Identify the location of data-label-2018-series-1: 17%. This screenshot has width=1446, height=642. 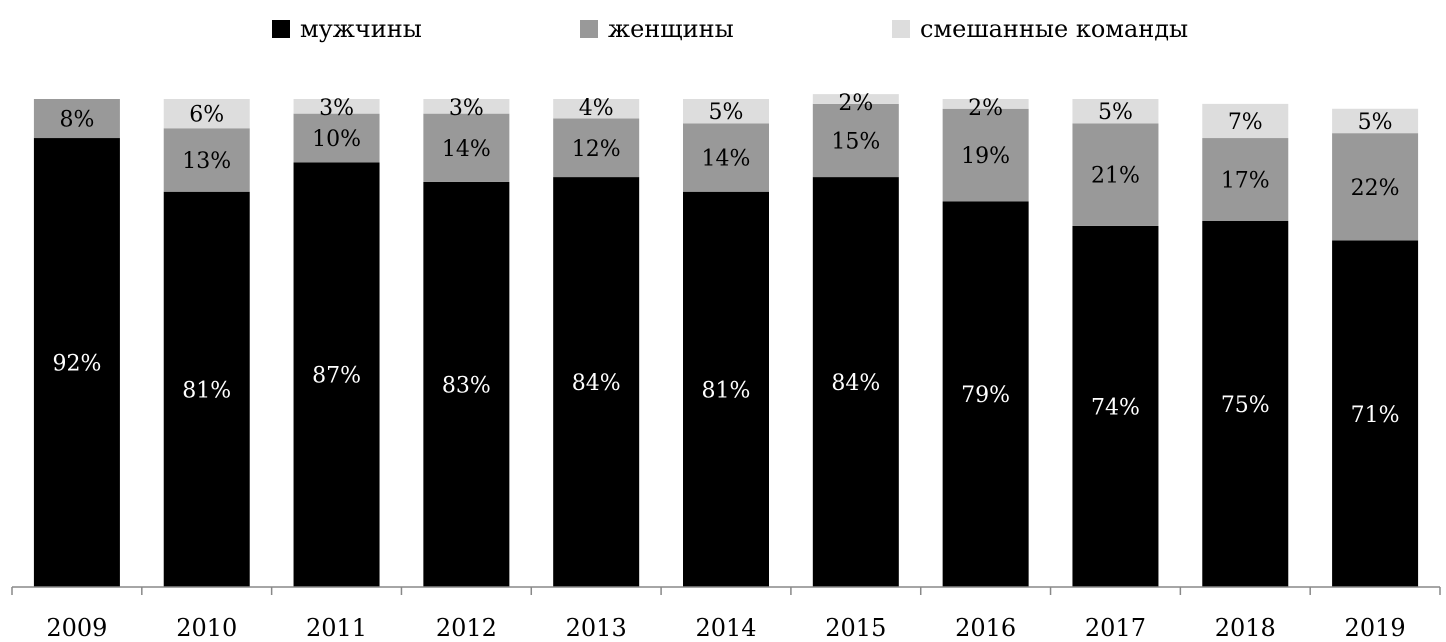
(1245, 181).